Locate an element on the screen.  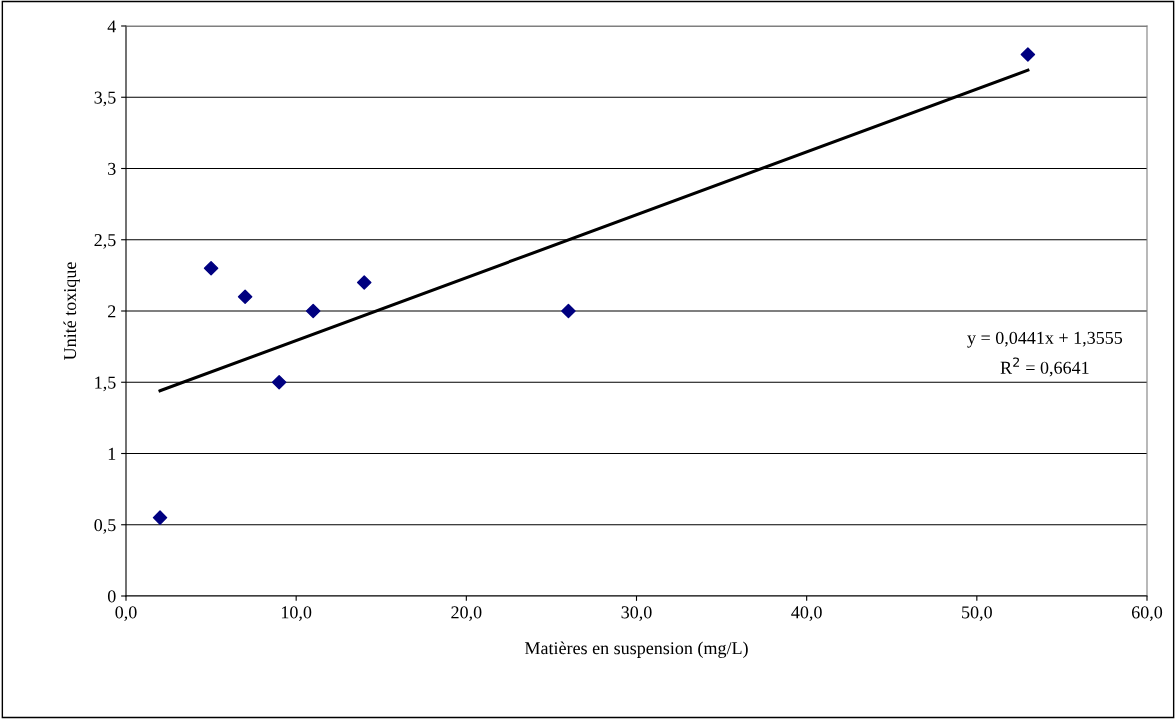
y-axis-title: Unité toxique is located at coordinates (71, 311).